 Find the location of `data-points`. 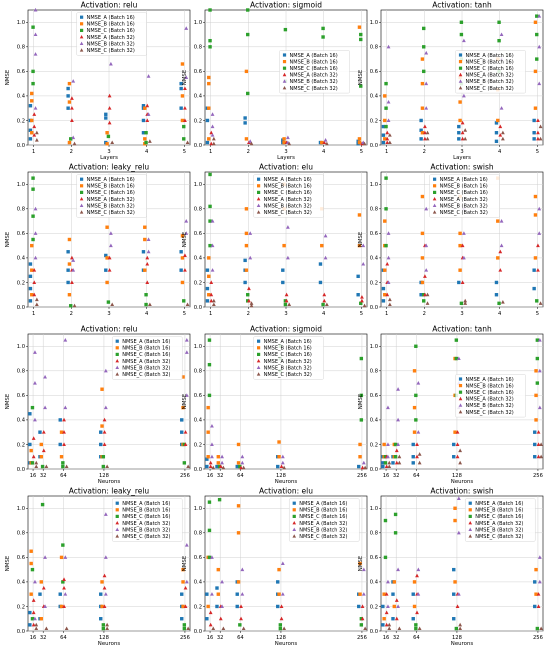

data-points is located at coordinates (109, 403).